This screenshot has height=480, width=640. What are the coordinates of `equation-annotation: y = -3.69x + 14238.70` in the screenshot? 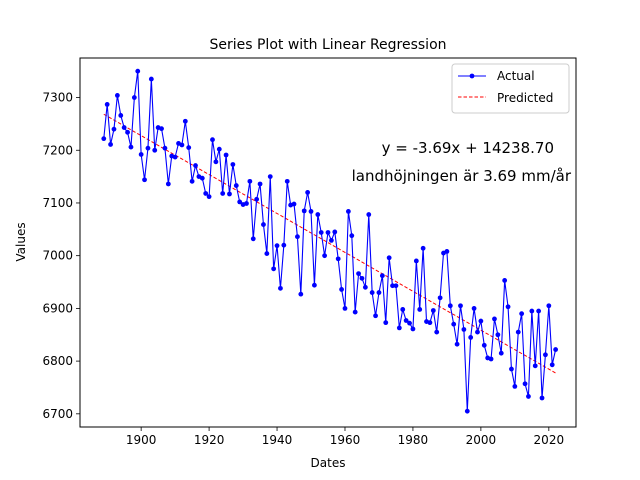 It's located at (468, 148).